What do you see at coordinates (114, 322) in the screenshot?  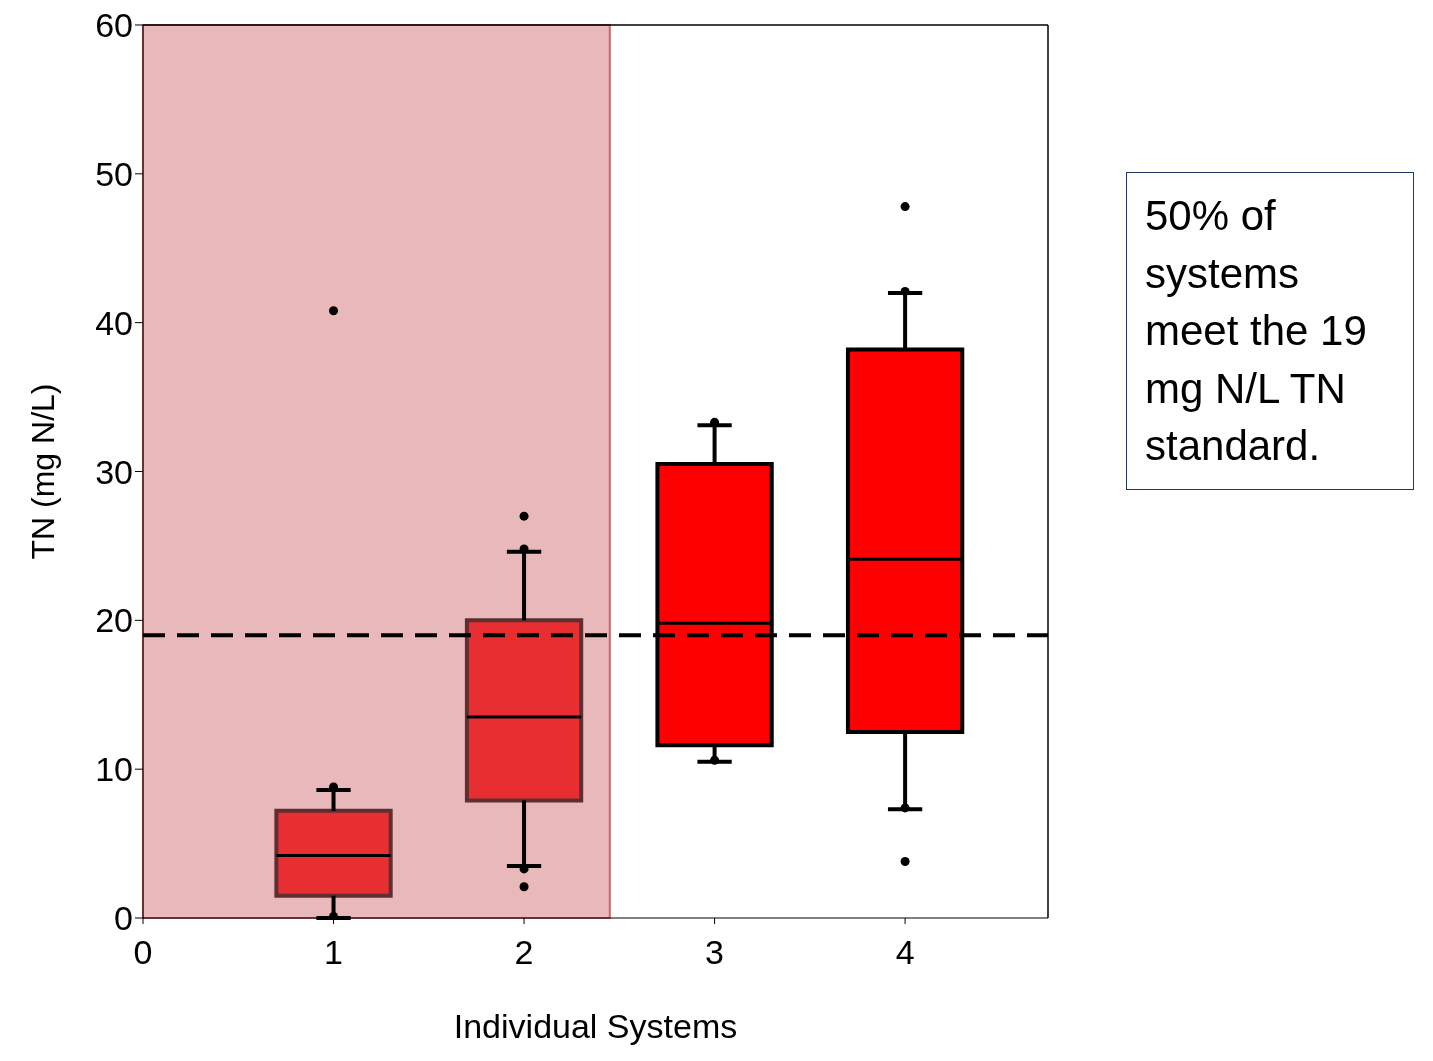 I see `y-tick-label: 40` at bounding box center [114, 322].